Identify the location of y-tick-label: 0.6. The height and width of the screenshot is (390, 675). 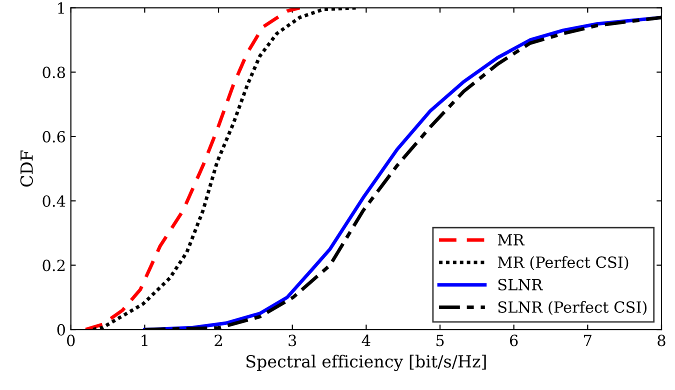
(54, 136).